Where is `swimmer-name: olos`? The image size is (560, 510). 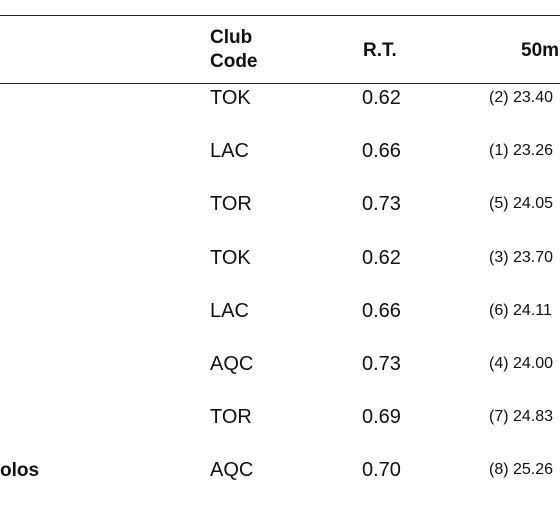
swimmer-name: olos is located at coordinates (20, 471).